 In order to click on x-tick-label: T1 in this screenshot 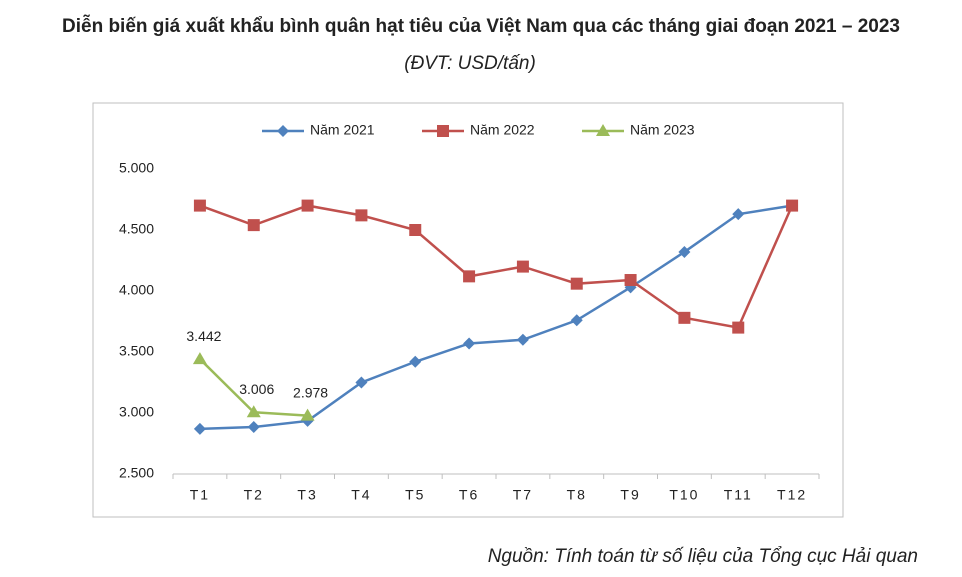, I will do `click(200, 495)`.